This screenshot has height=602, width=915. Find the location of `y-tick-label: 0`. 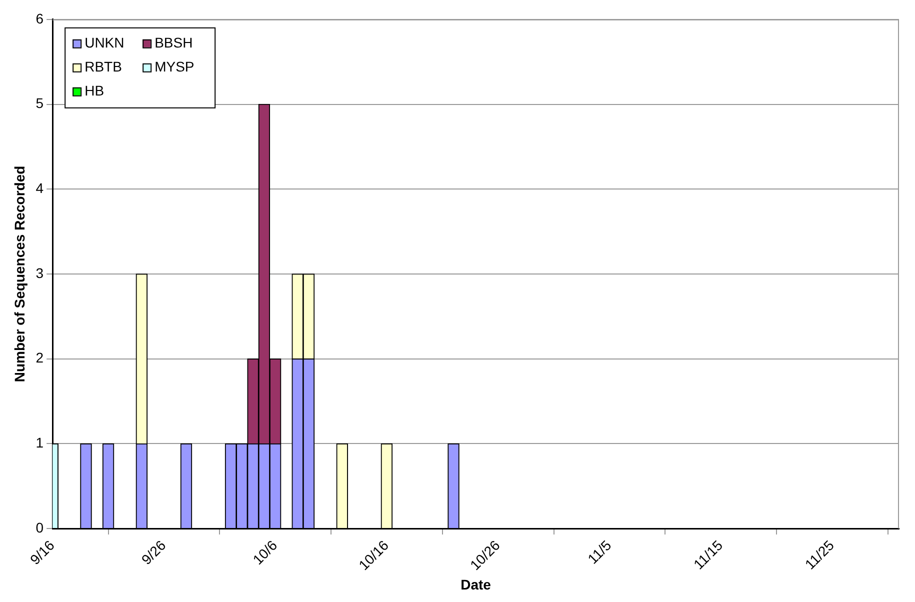

y-tick-label: 0 is located at coordinates (40, 527).